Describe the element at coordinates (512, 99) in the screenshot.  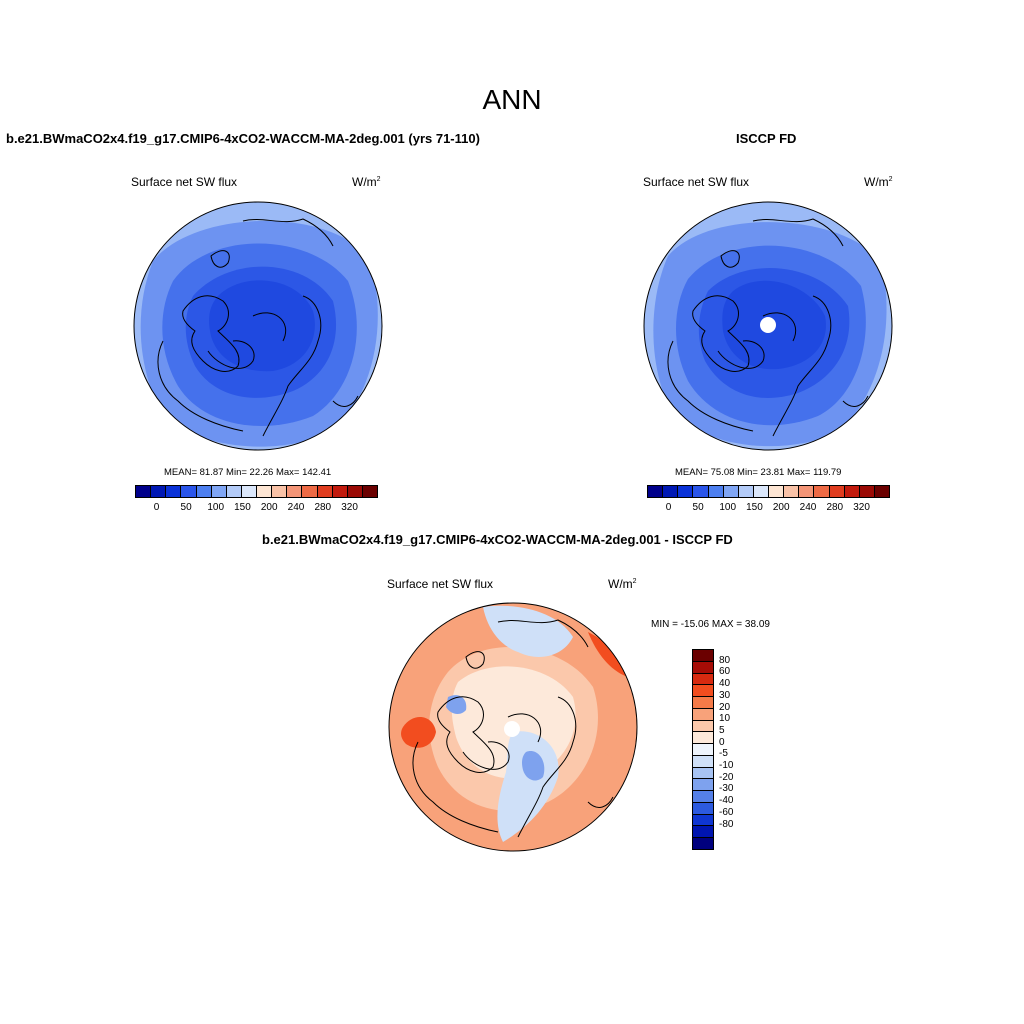
I see `main-title: ANN` at that location.